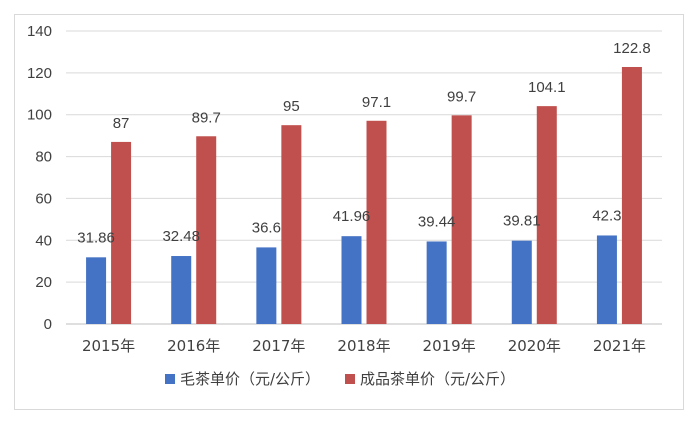 The height and width of the screenshot is (422, 699). I want to click on y-tick-label: 60, so click(43, 198).